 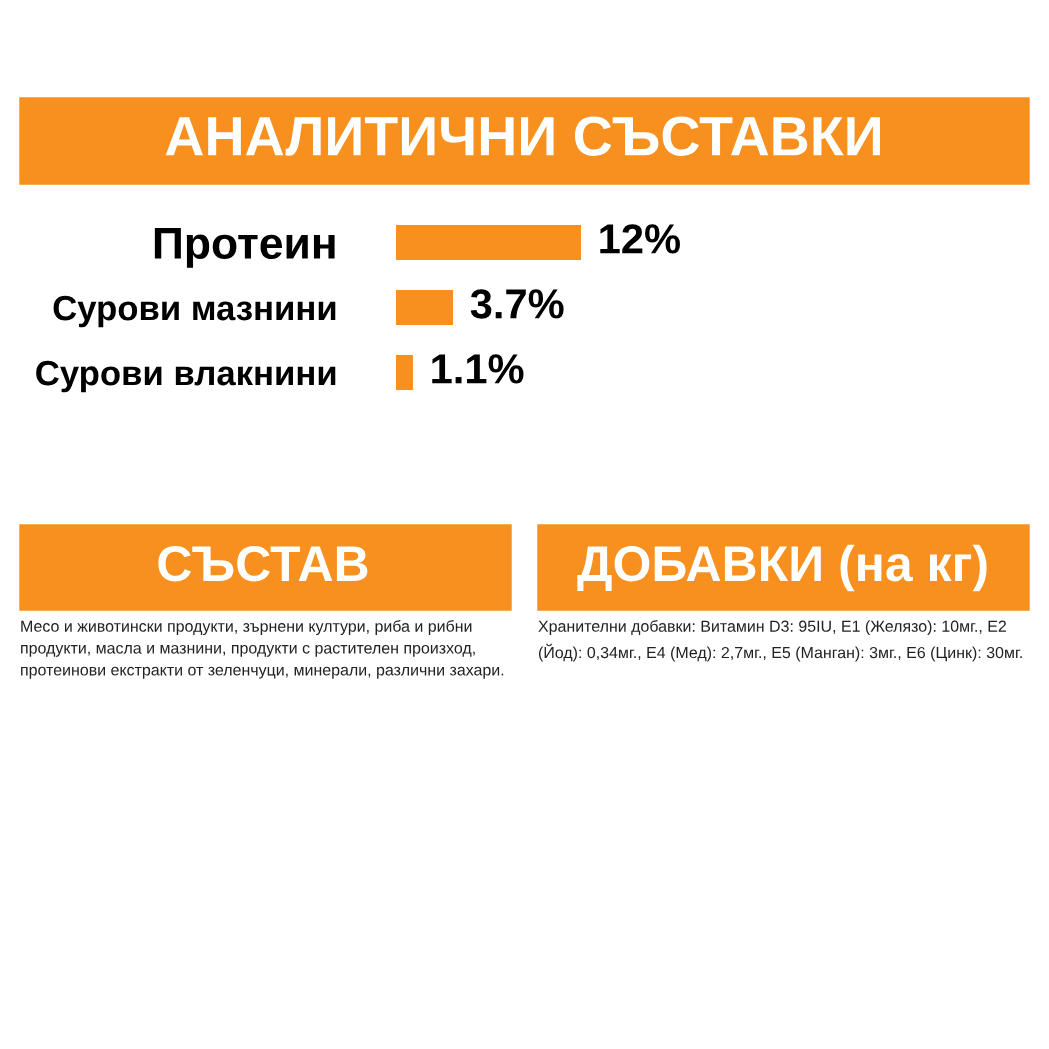 What do you see at coordinates (780, 641) in the screenshot?
I see `text: Хранителни добавки: Витамин D3: 95IU, E1 (Желязо): 10мг., E2 (Йод): 0,34мг., E4 (Мед): 2,7мг., E5 (Манган): 3мг., E6 (Цинк): 30мг.` at bounding box center [780, 641].